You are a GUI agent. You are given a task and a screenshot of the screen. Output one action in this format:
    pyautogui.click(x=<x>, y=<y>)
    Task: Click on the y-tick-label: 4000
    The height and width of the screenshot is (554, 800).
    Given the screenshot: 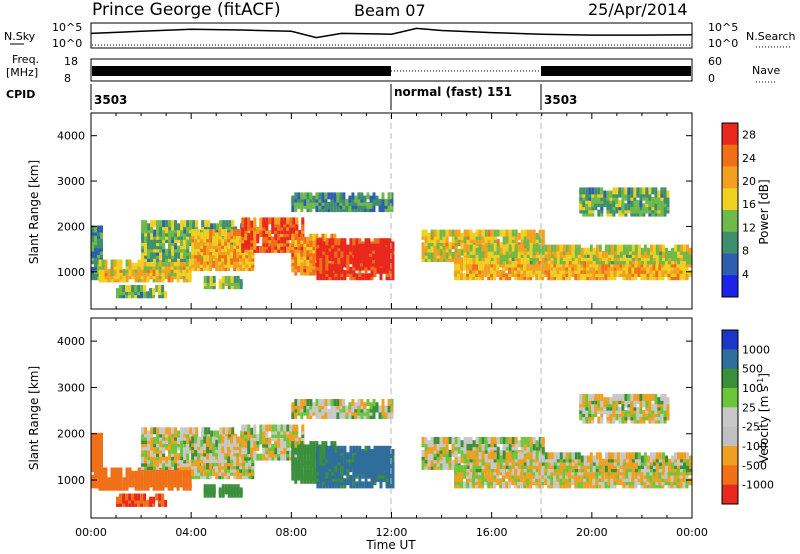 What is the action you would take?
    pyautogui.click(x=71, y=136)
    